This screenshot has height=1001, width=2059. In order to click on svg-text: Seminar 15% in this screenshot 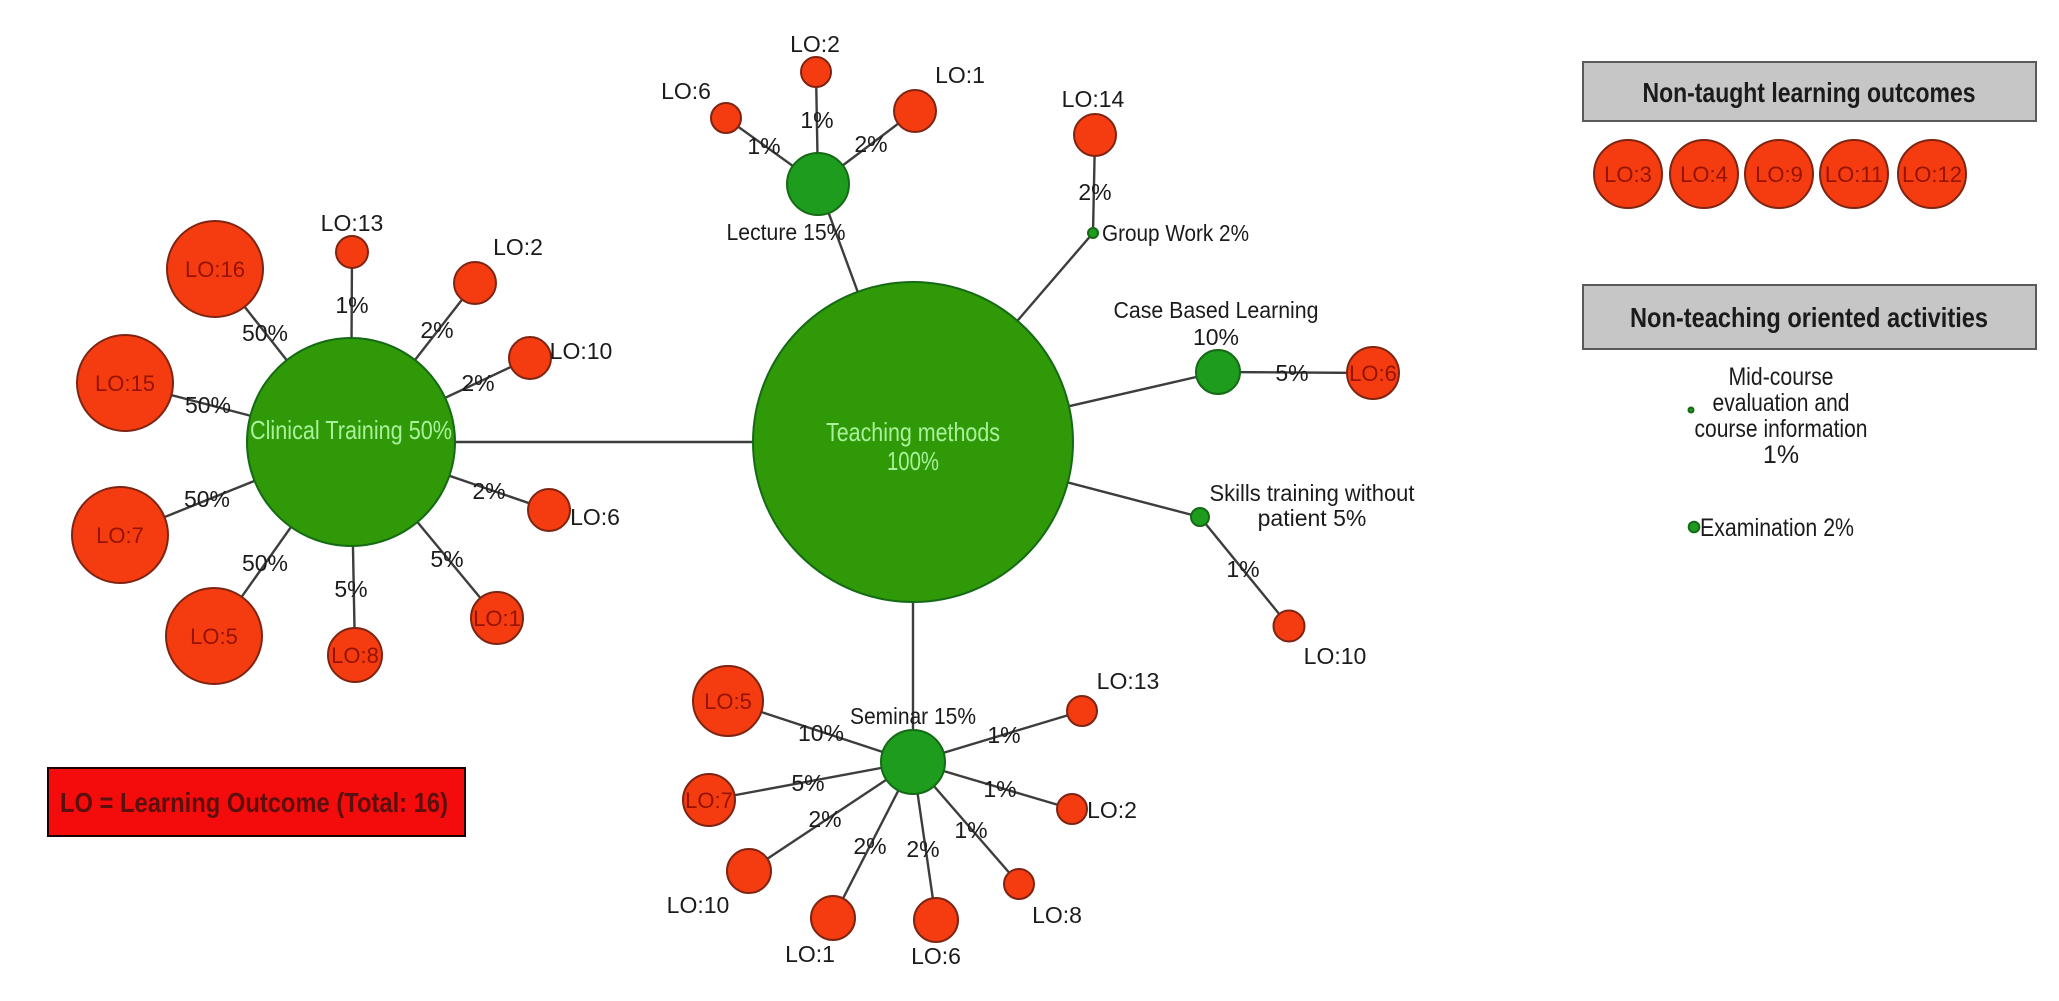, I will do `click(913, 716)`.